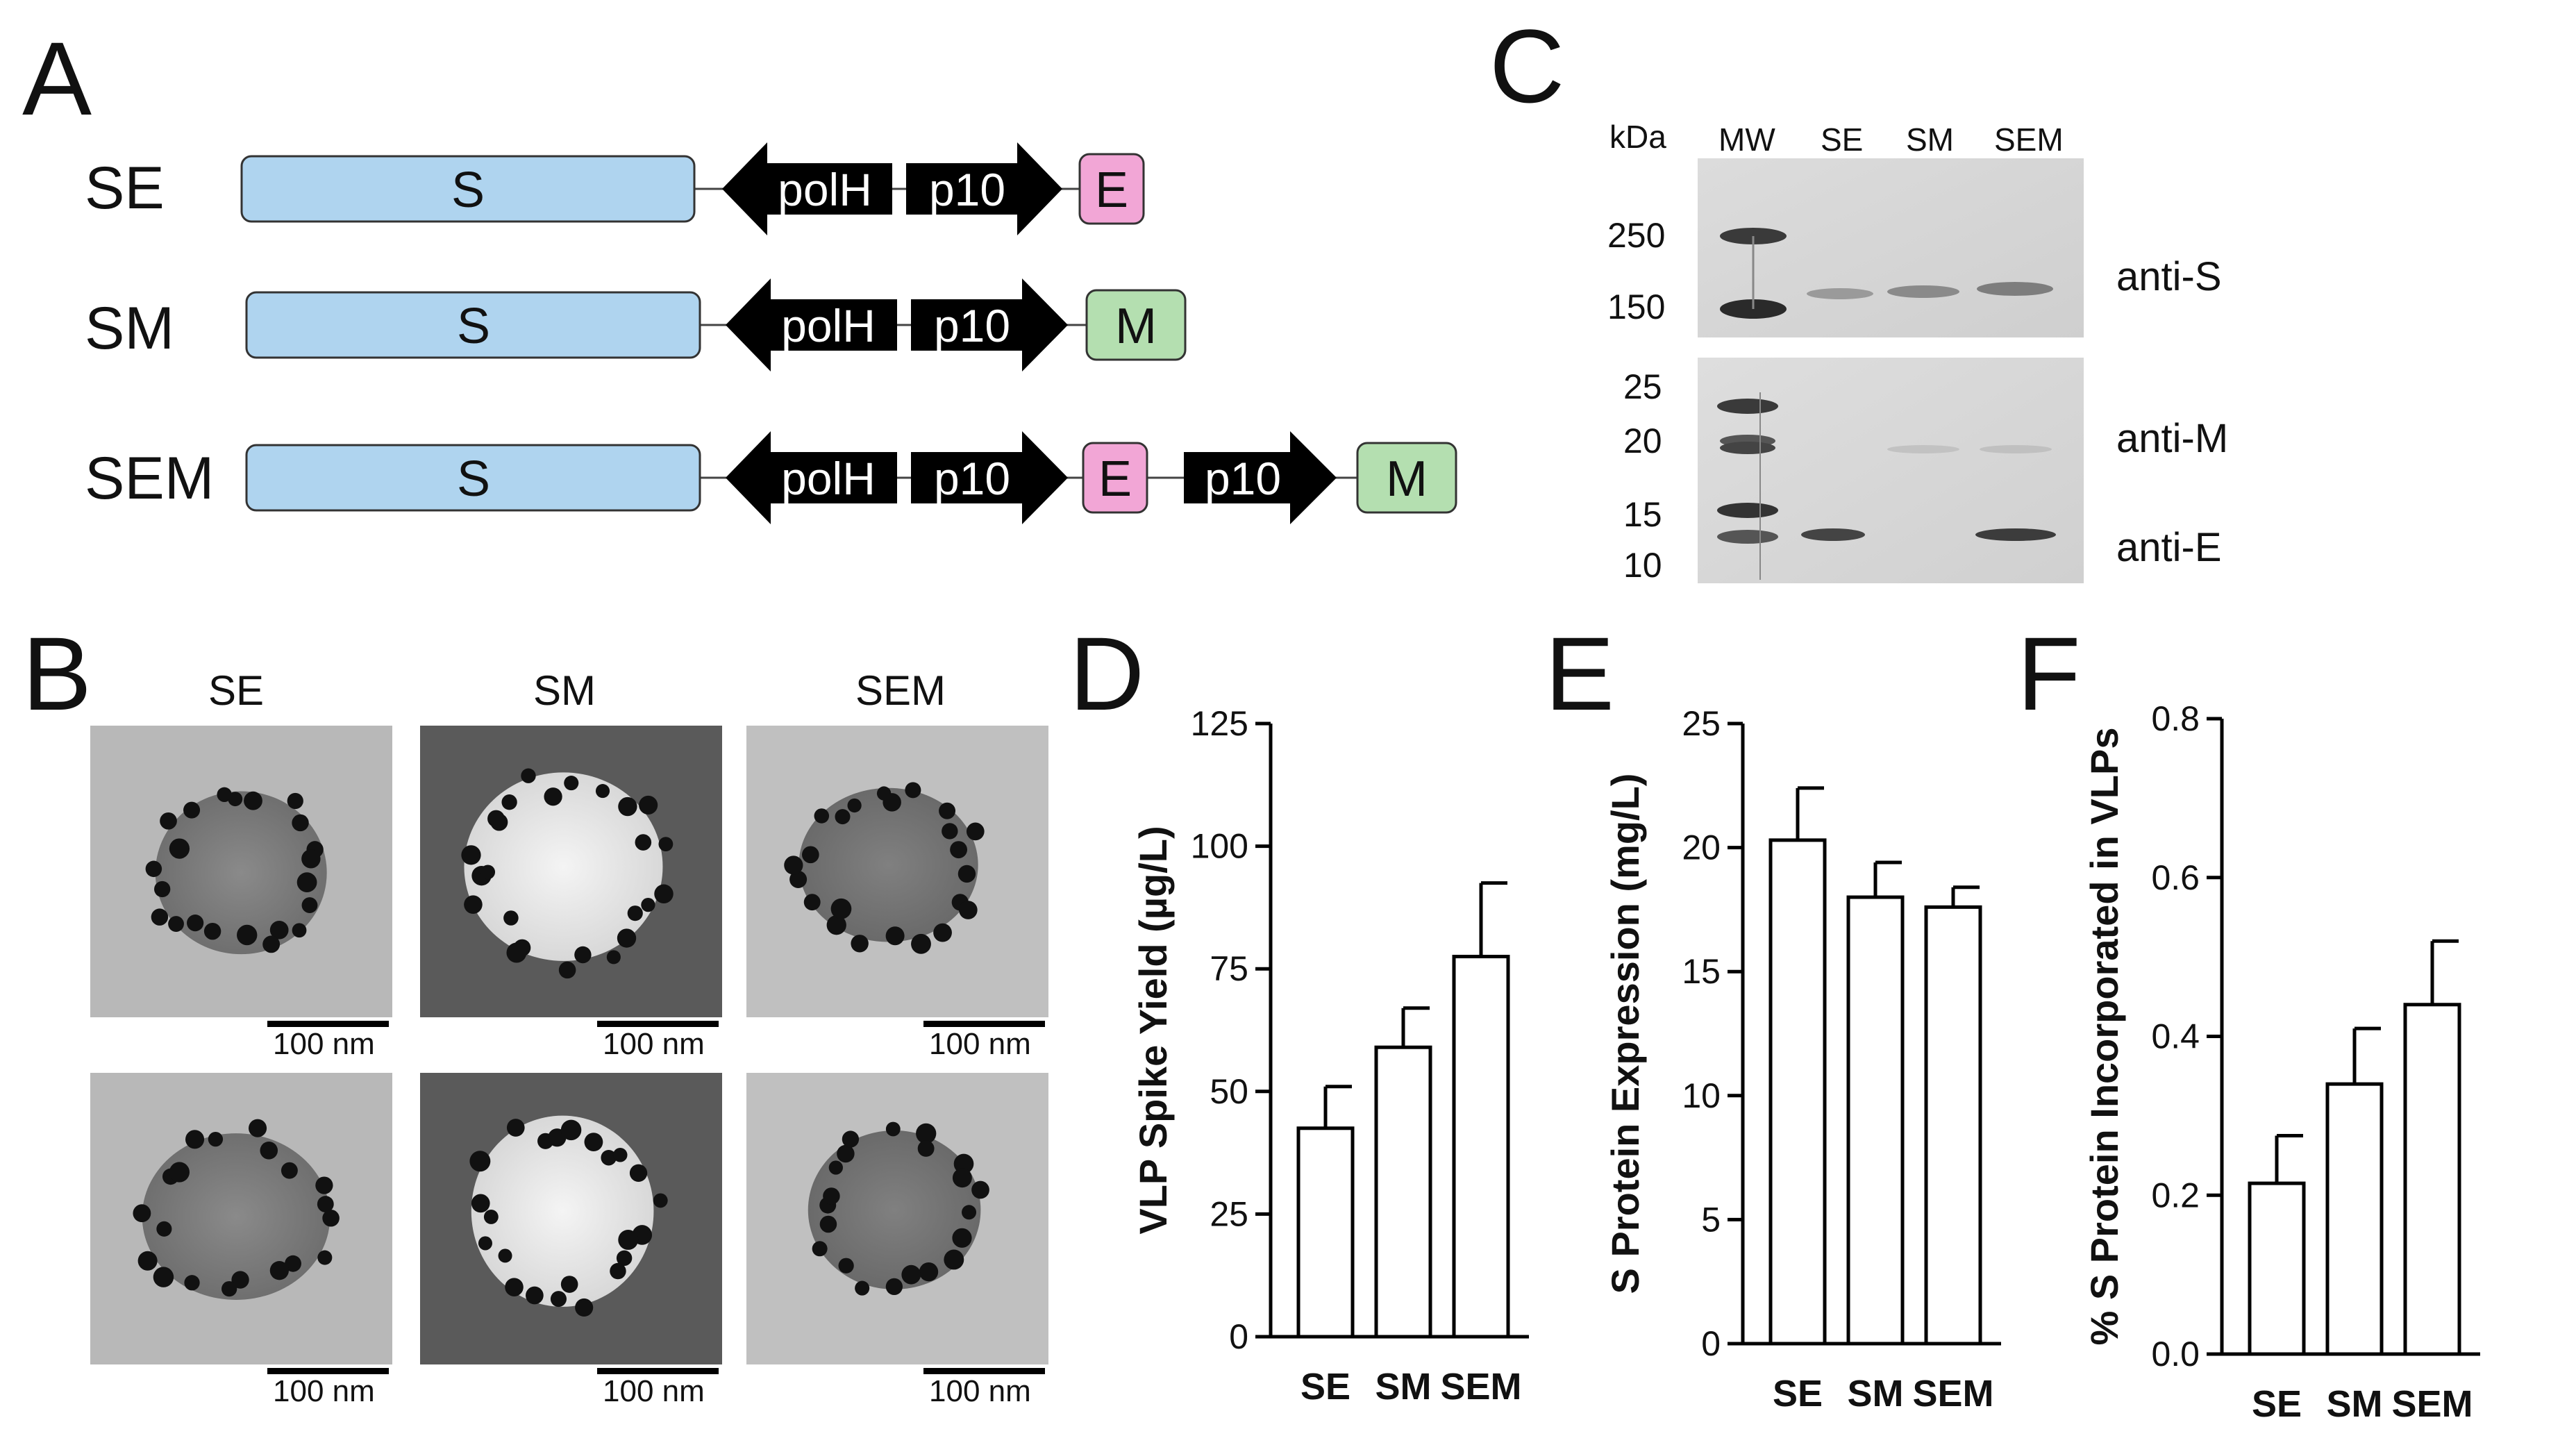 The width and height of the screenshot is (2576, 1436). I want to click on y-axis-label: VLP Spike Yield (µg/L), so click(1153, 1030).